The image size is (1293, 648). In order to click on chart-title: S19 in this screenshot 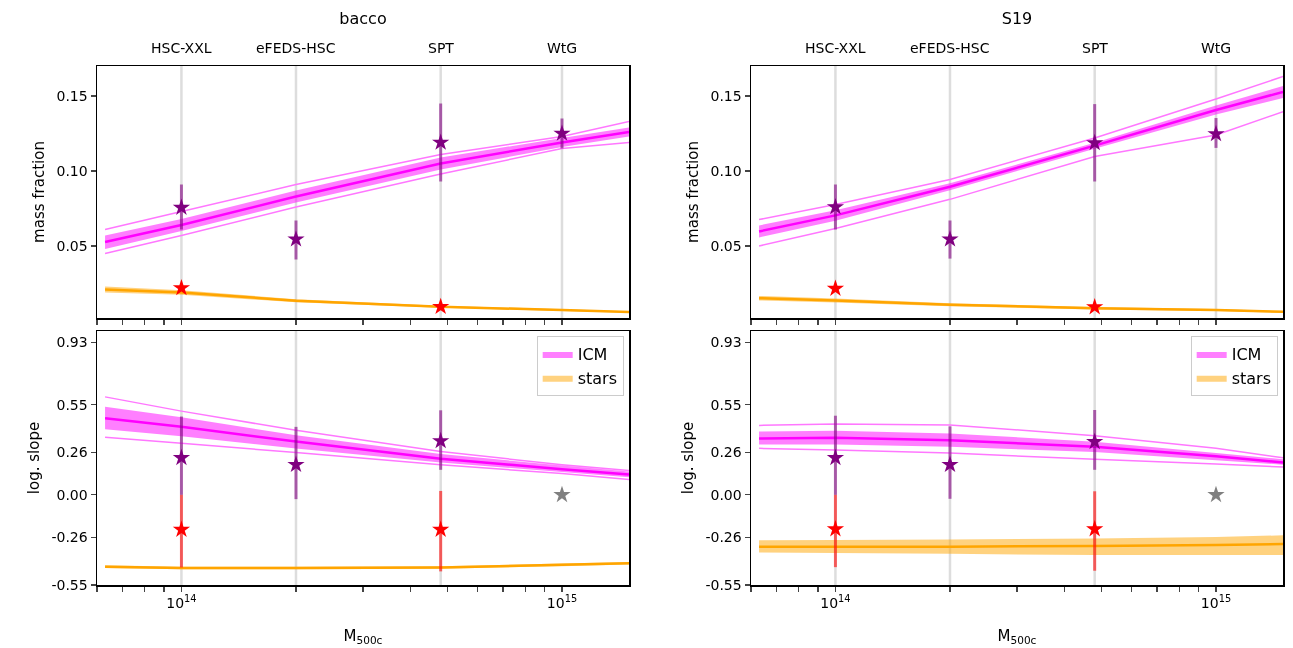, I will do `click(1017, 18)`.